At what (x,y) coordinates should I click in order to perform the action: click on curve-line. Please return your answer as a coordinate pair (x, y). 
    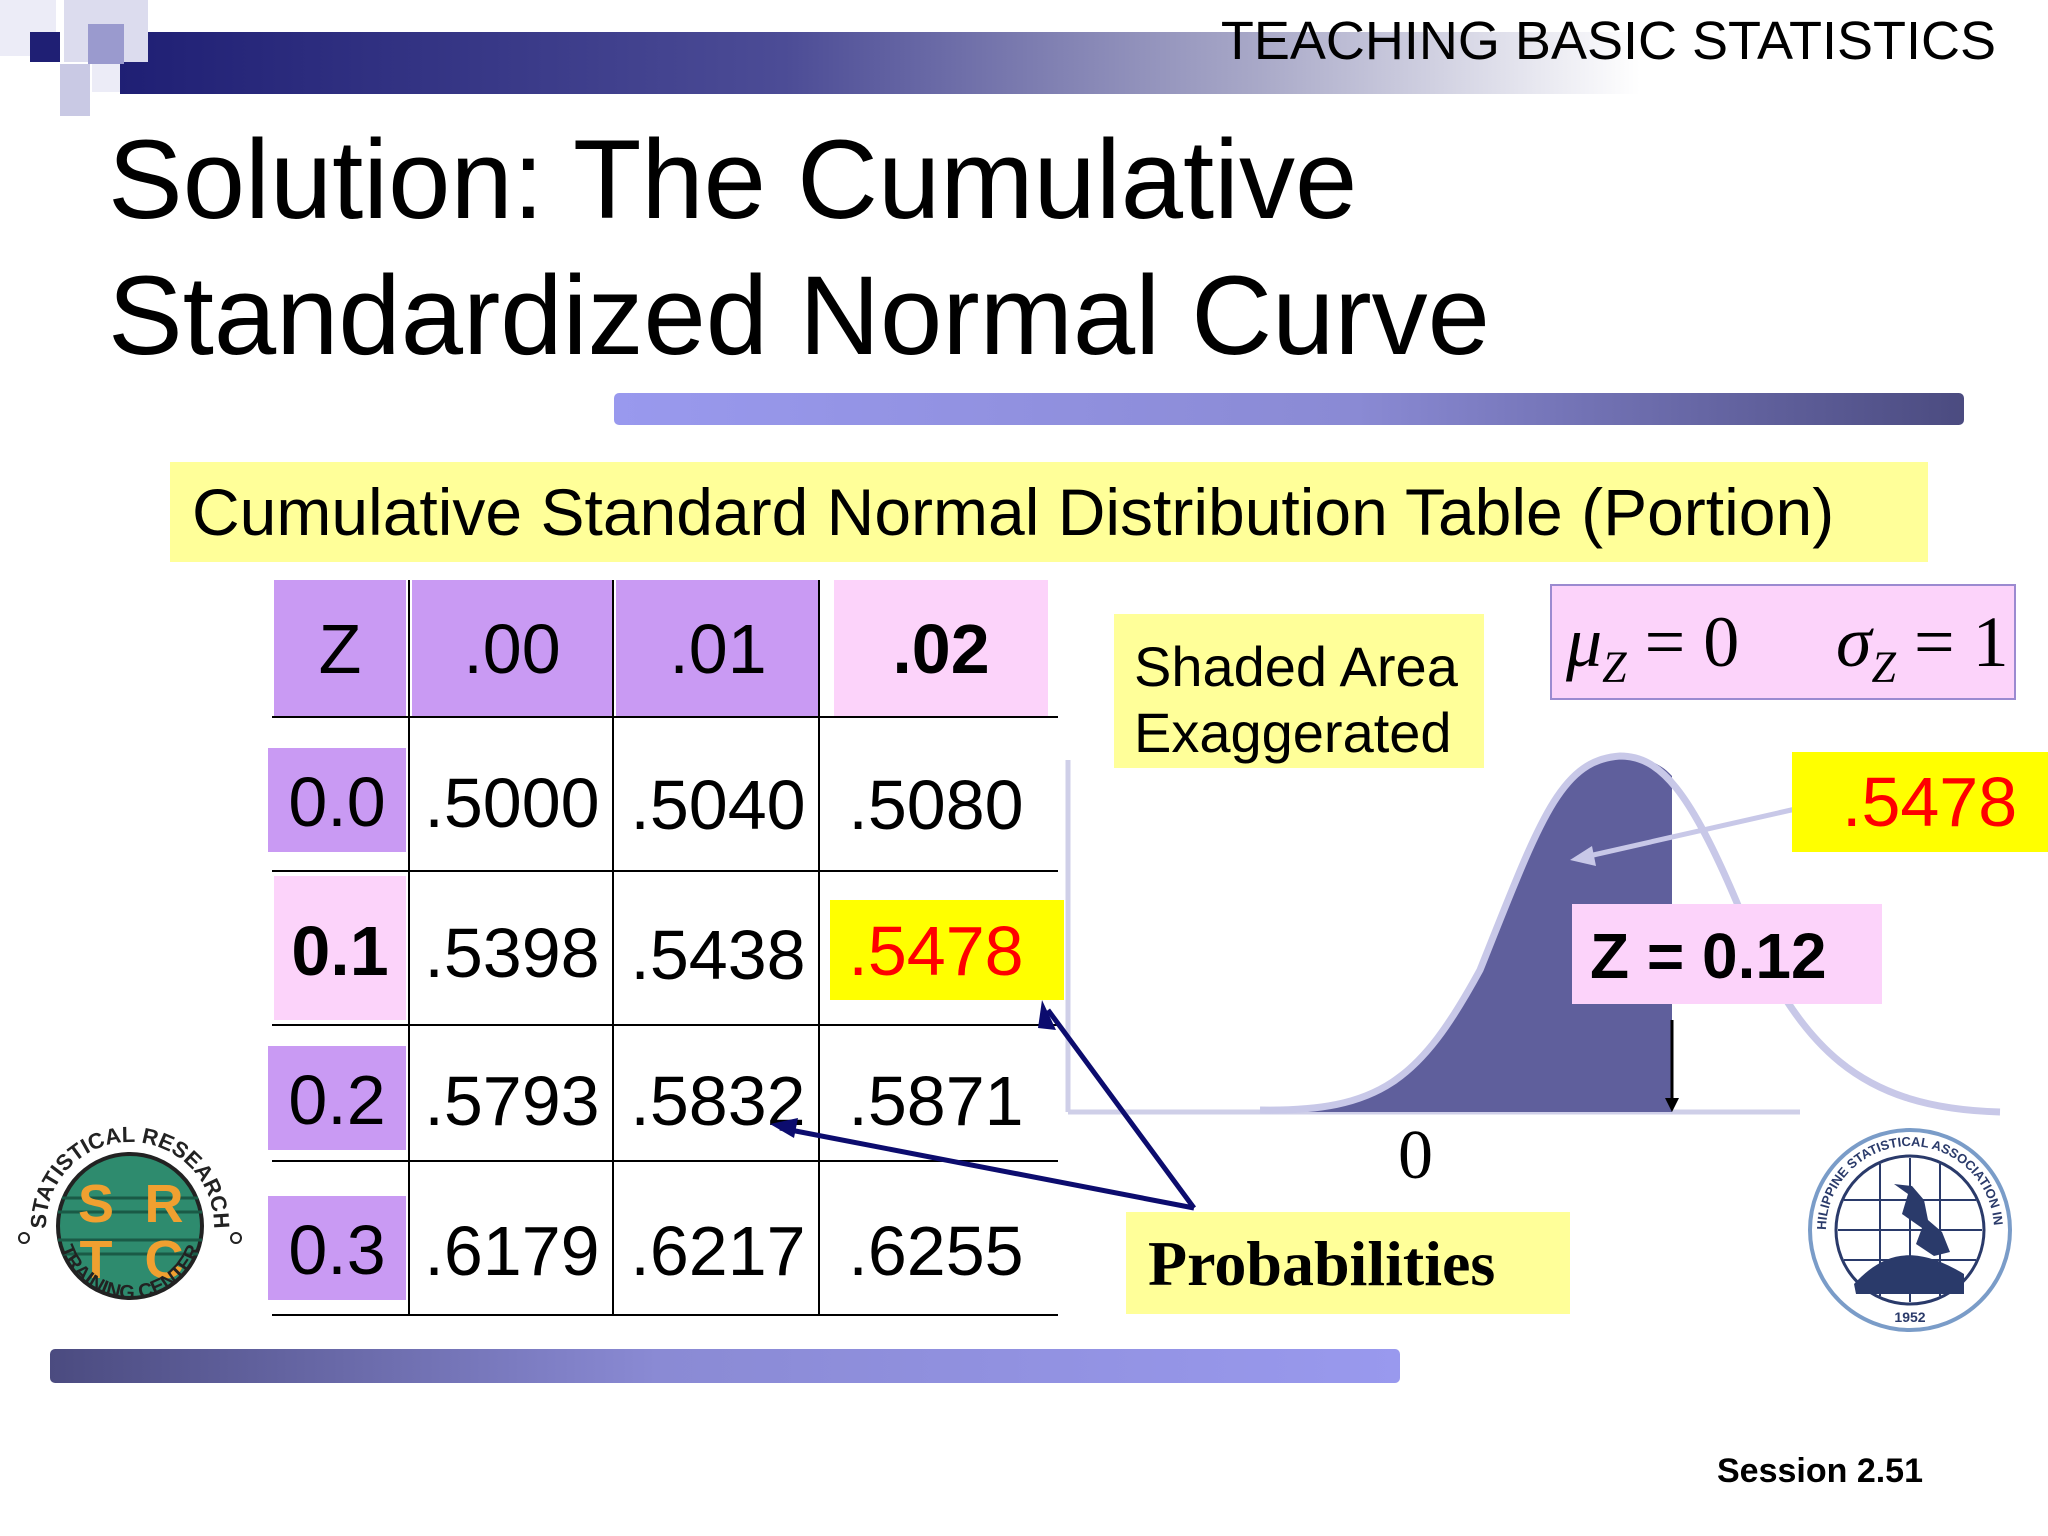
    Looking at the image, I should click on (1630, 934).